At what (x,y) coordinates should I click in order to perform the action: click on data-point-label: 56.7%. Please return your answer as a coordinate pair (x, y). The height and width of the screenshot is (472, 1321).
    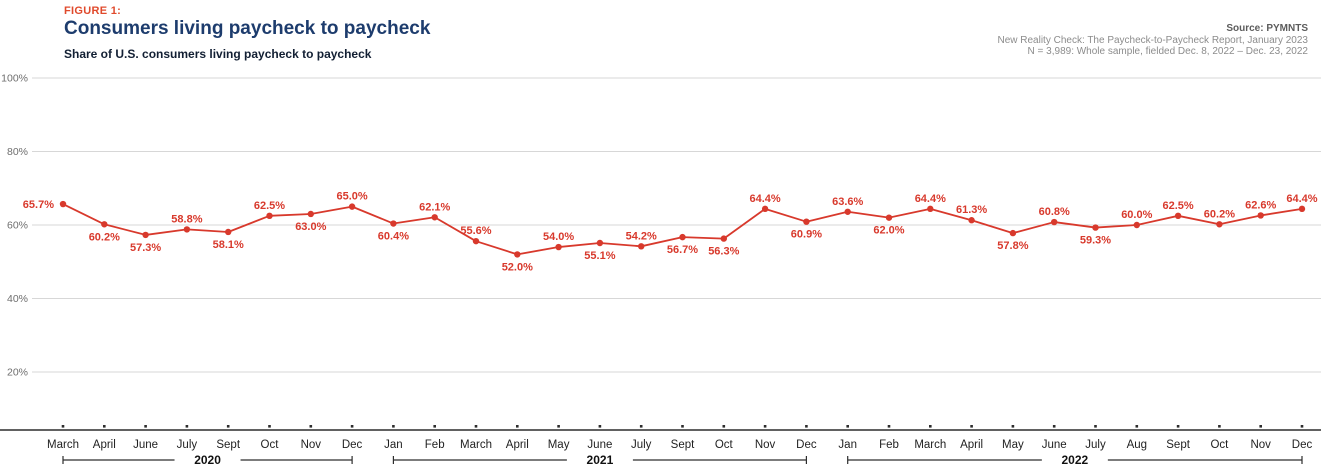
    Looking at the image, I should click on (682, 250).